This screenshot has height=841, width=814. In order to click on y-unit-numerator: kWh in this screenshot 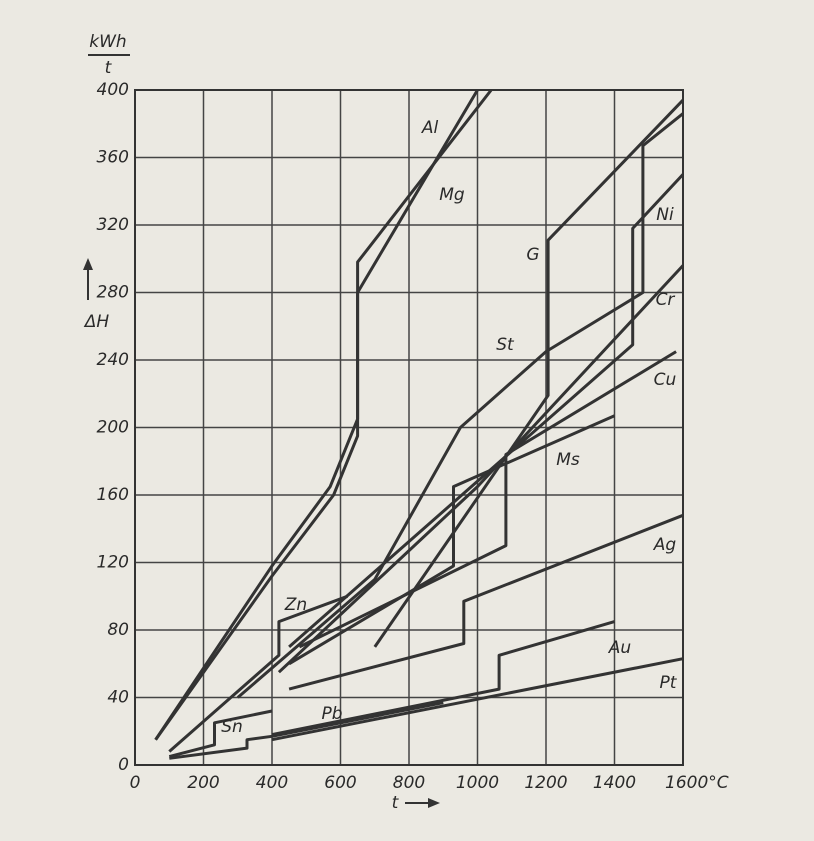, I will do `click(107, 42)`.